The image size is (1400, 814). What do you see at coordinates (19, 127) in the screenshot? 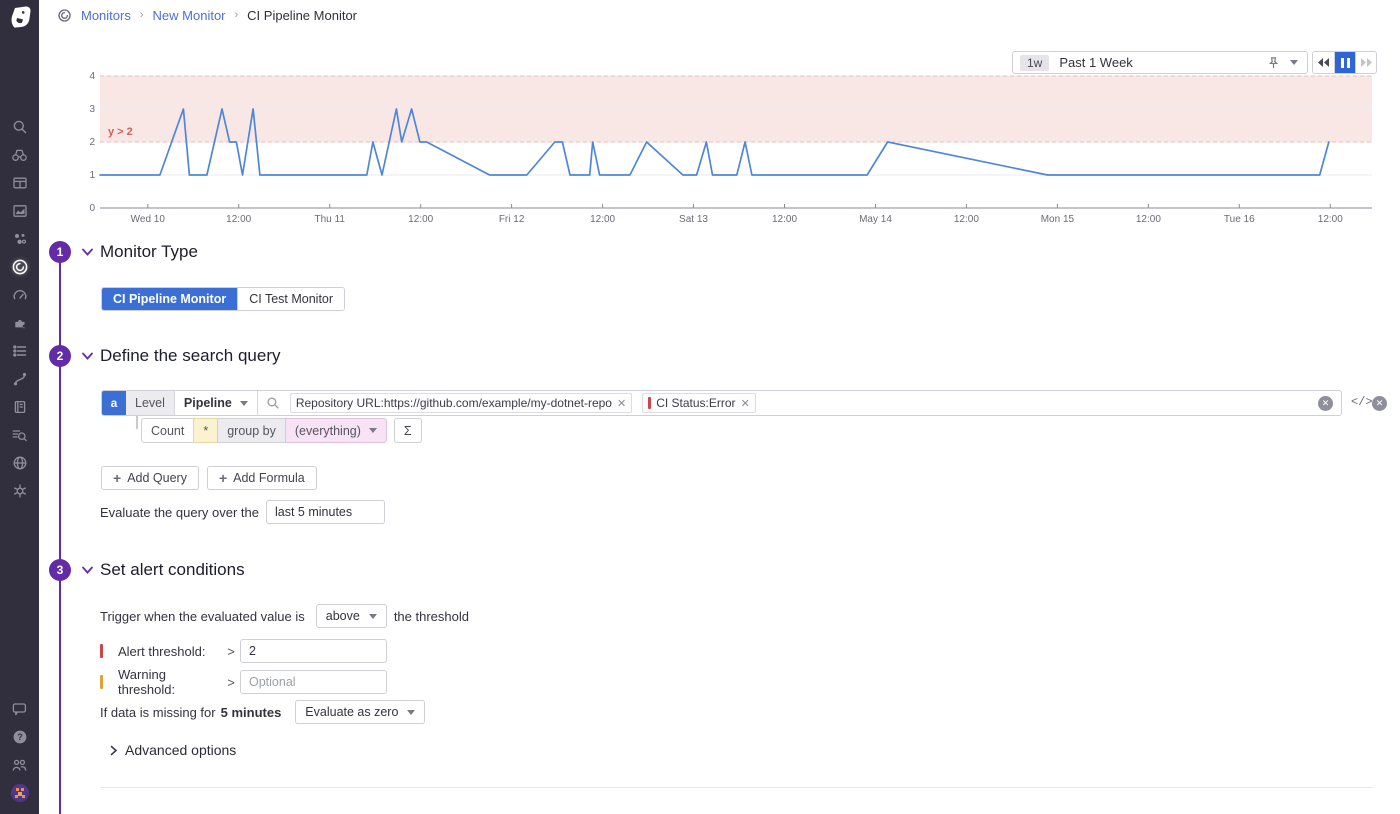
I see `search-icon` at bounding box center [19, 127].